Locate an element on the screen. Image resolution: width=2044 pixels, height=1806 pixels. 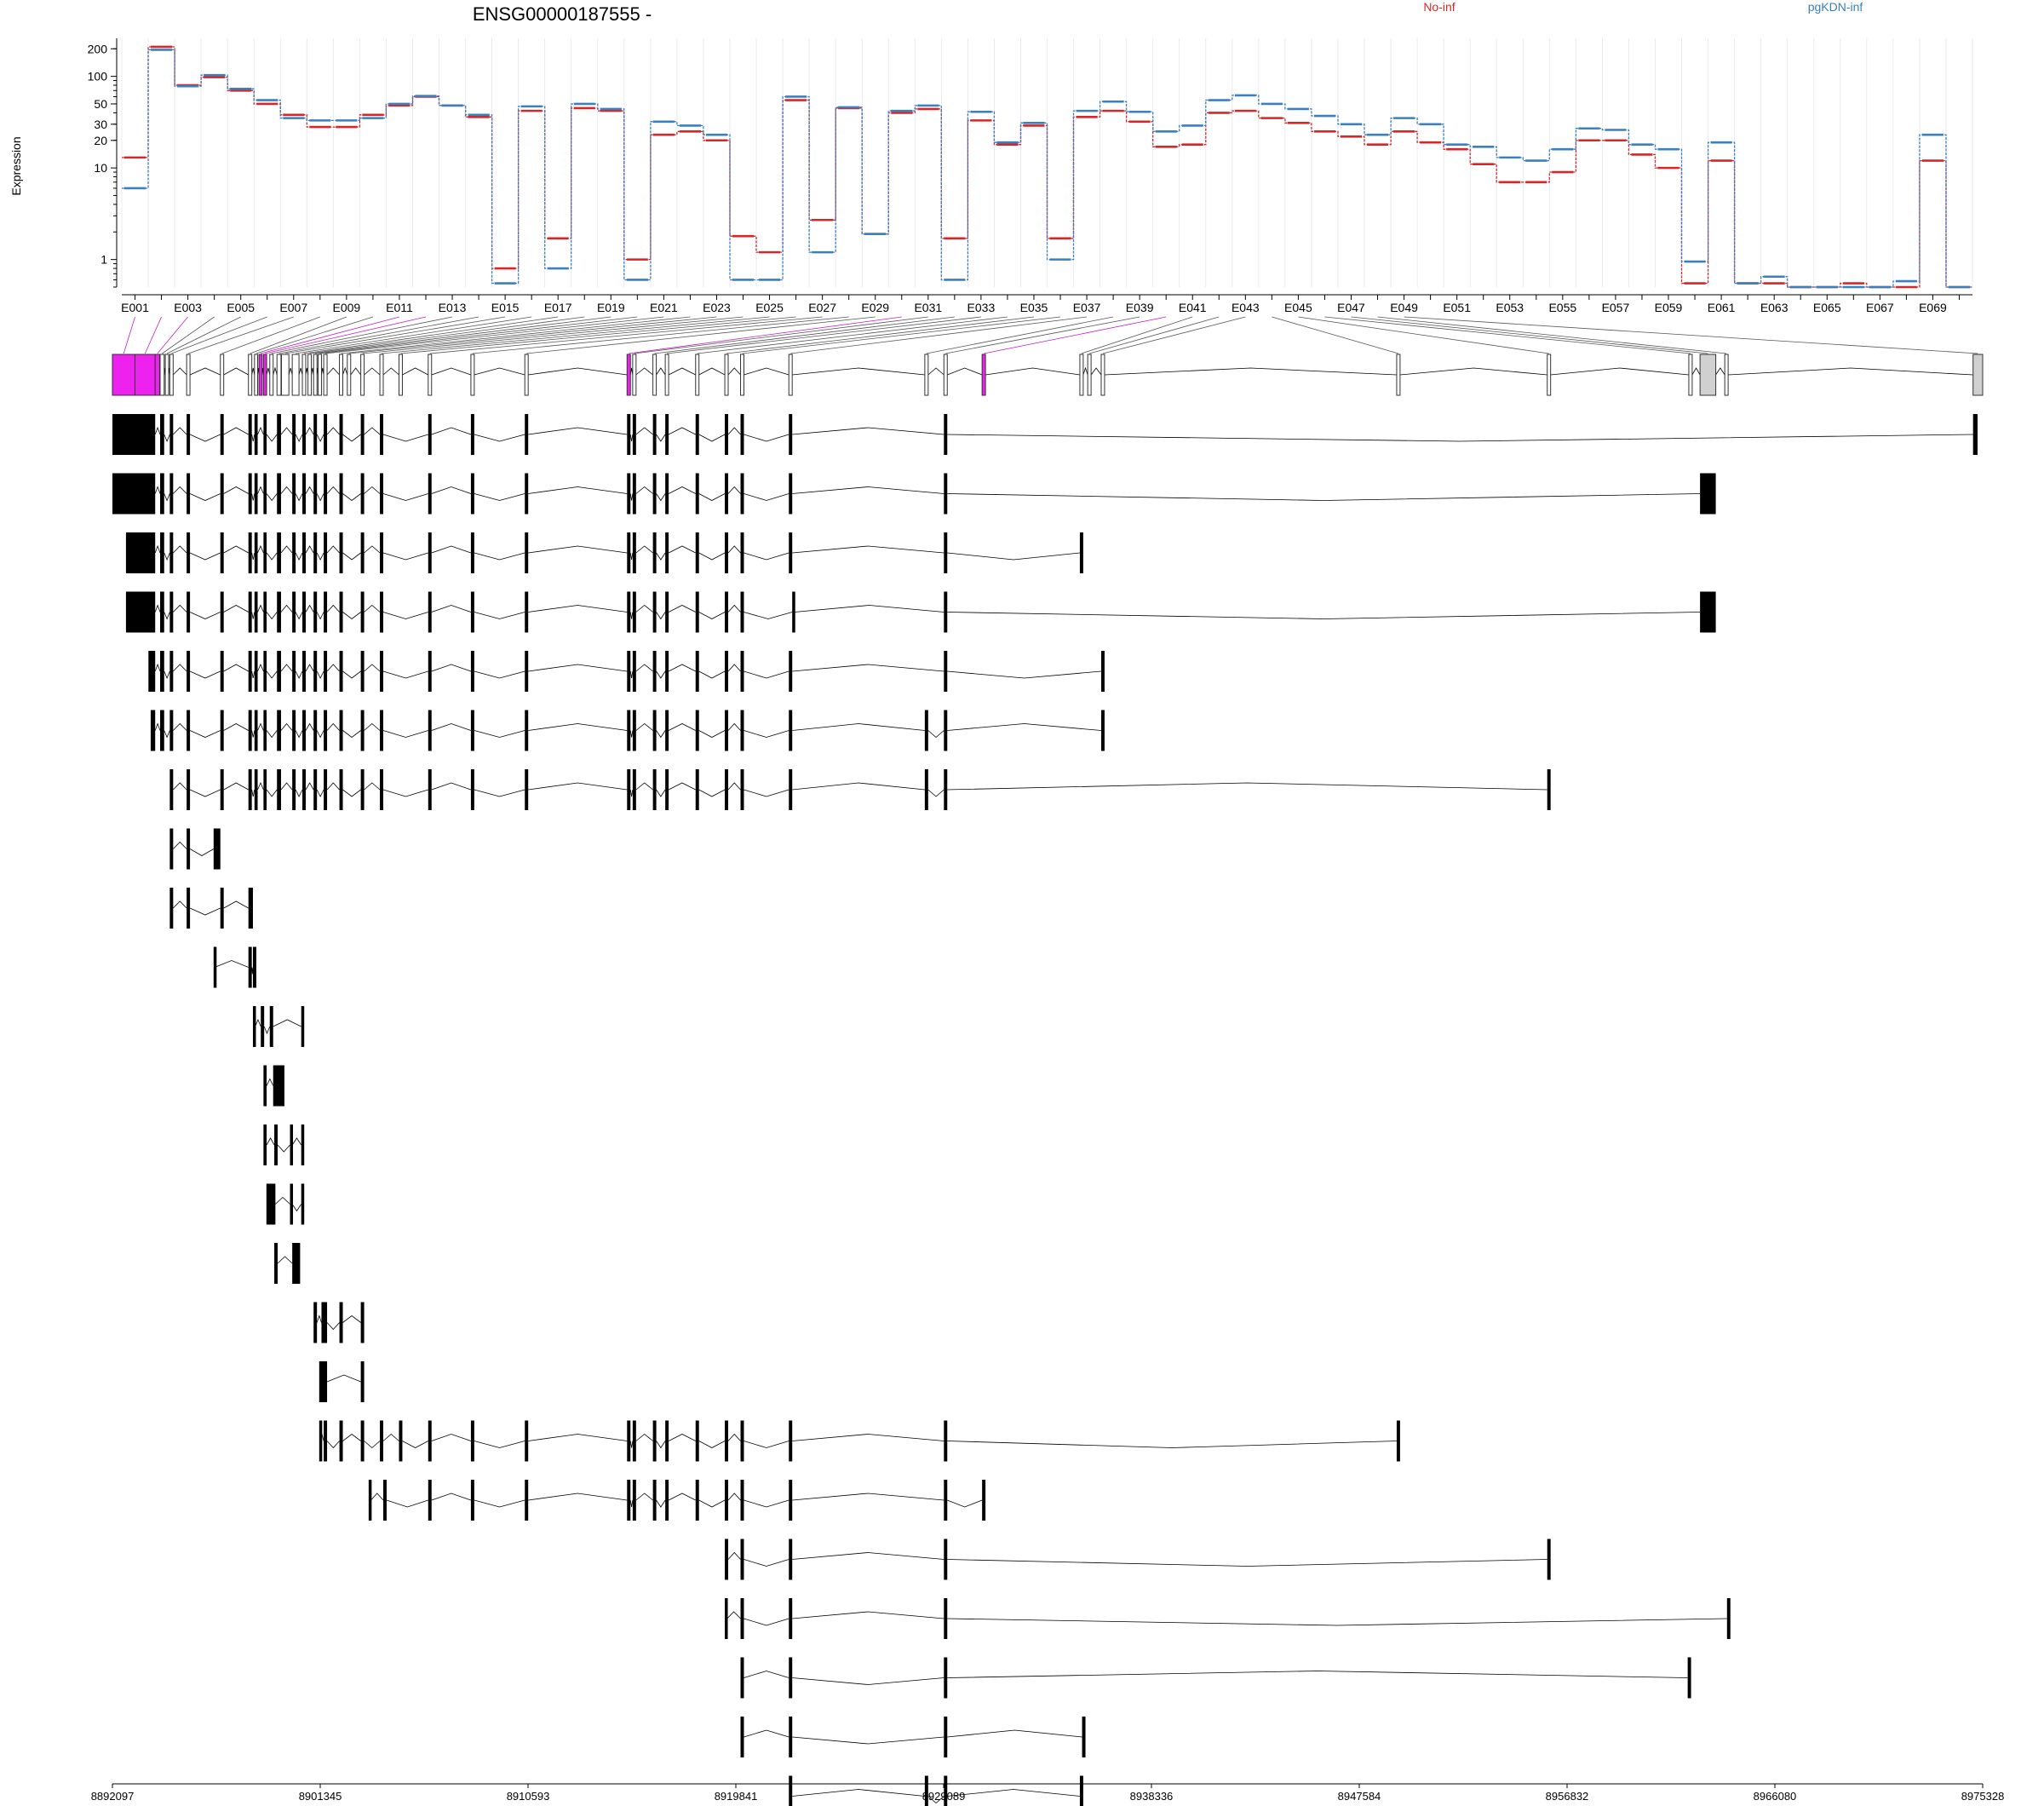
x-tick-label: E009 is located at coordinates (347, 307).